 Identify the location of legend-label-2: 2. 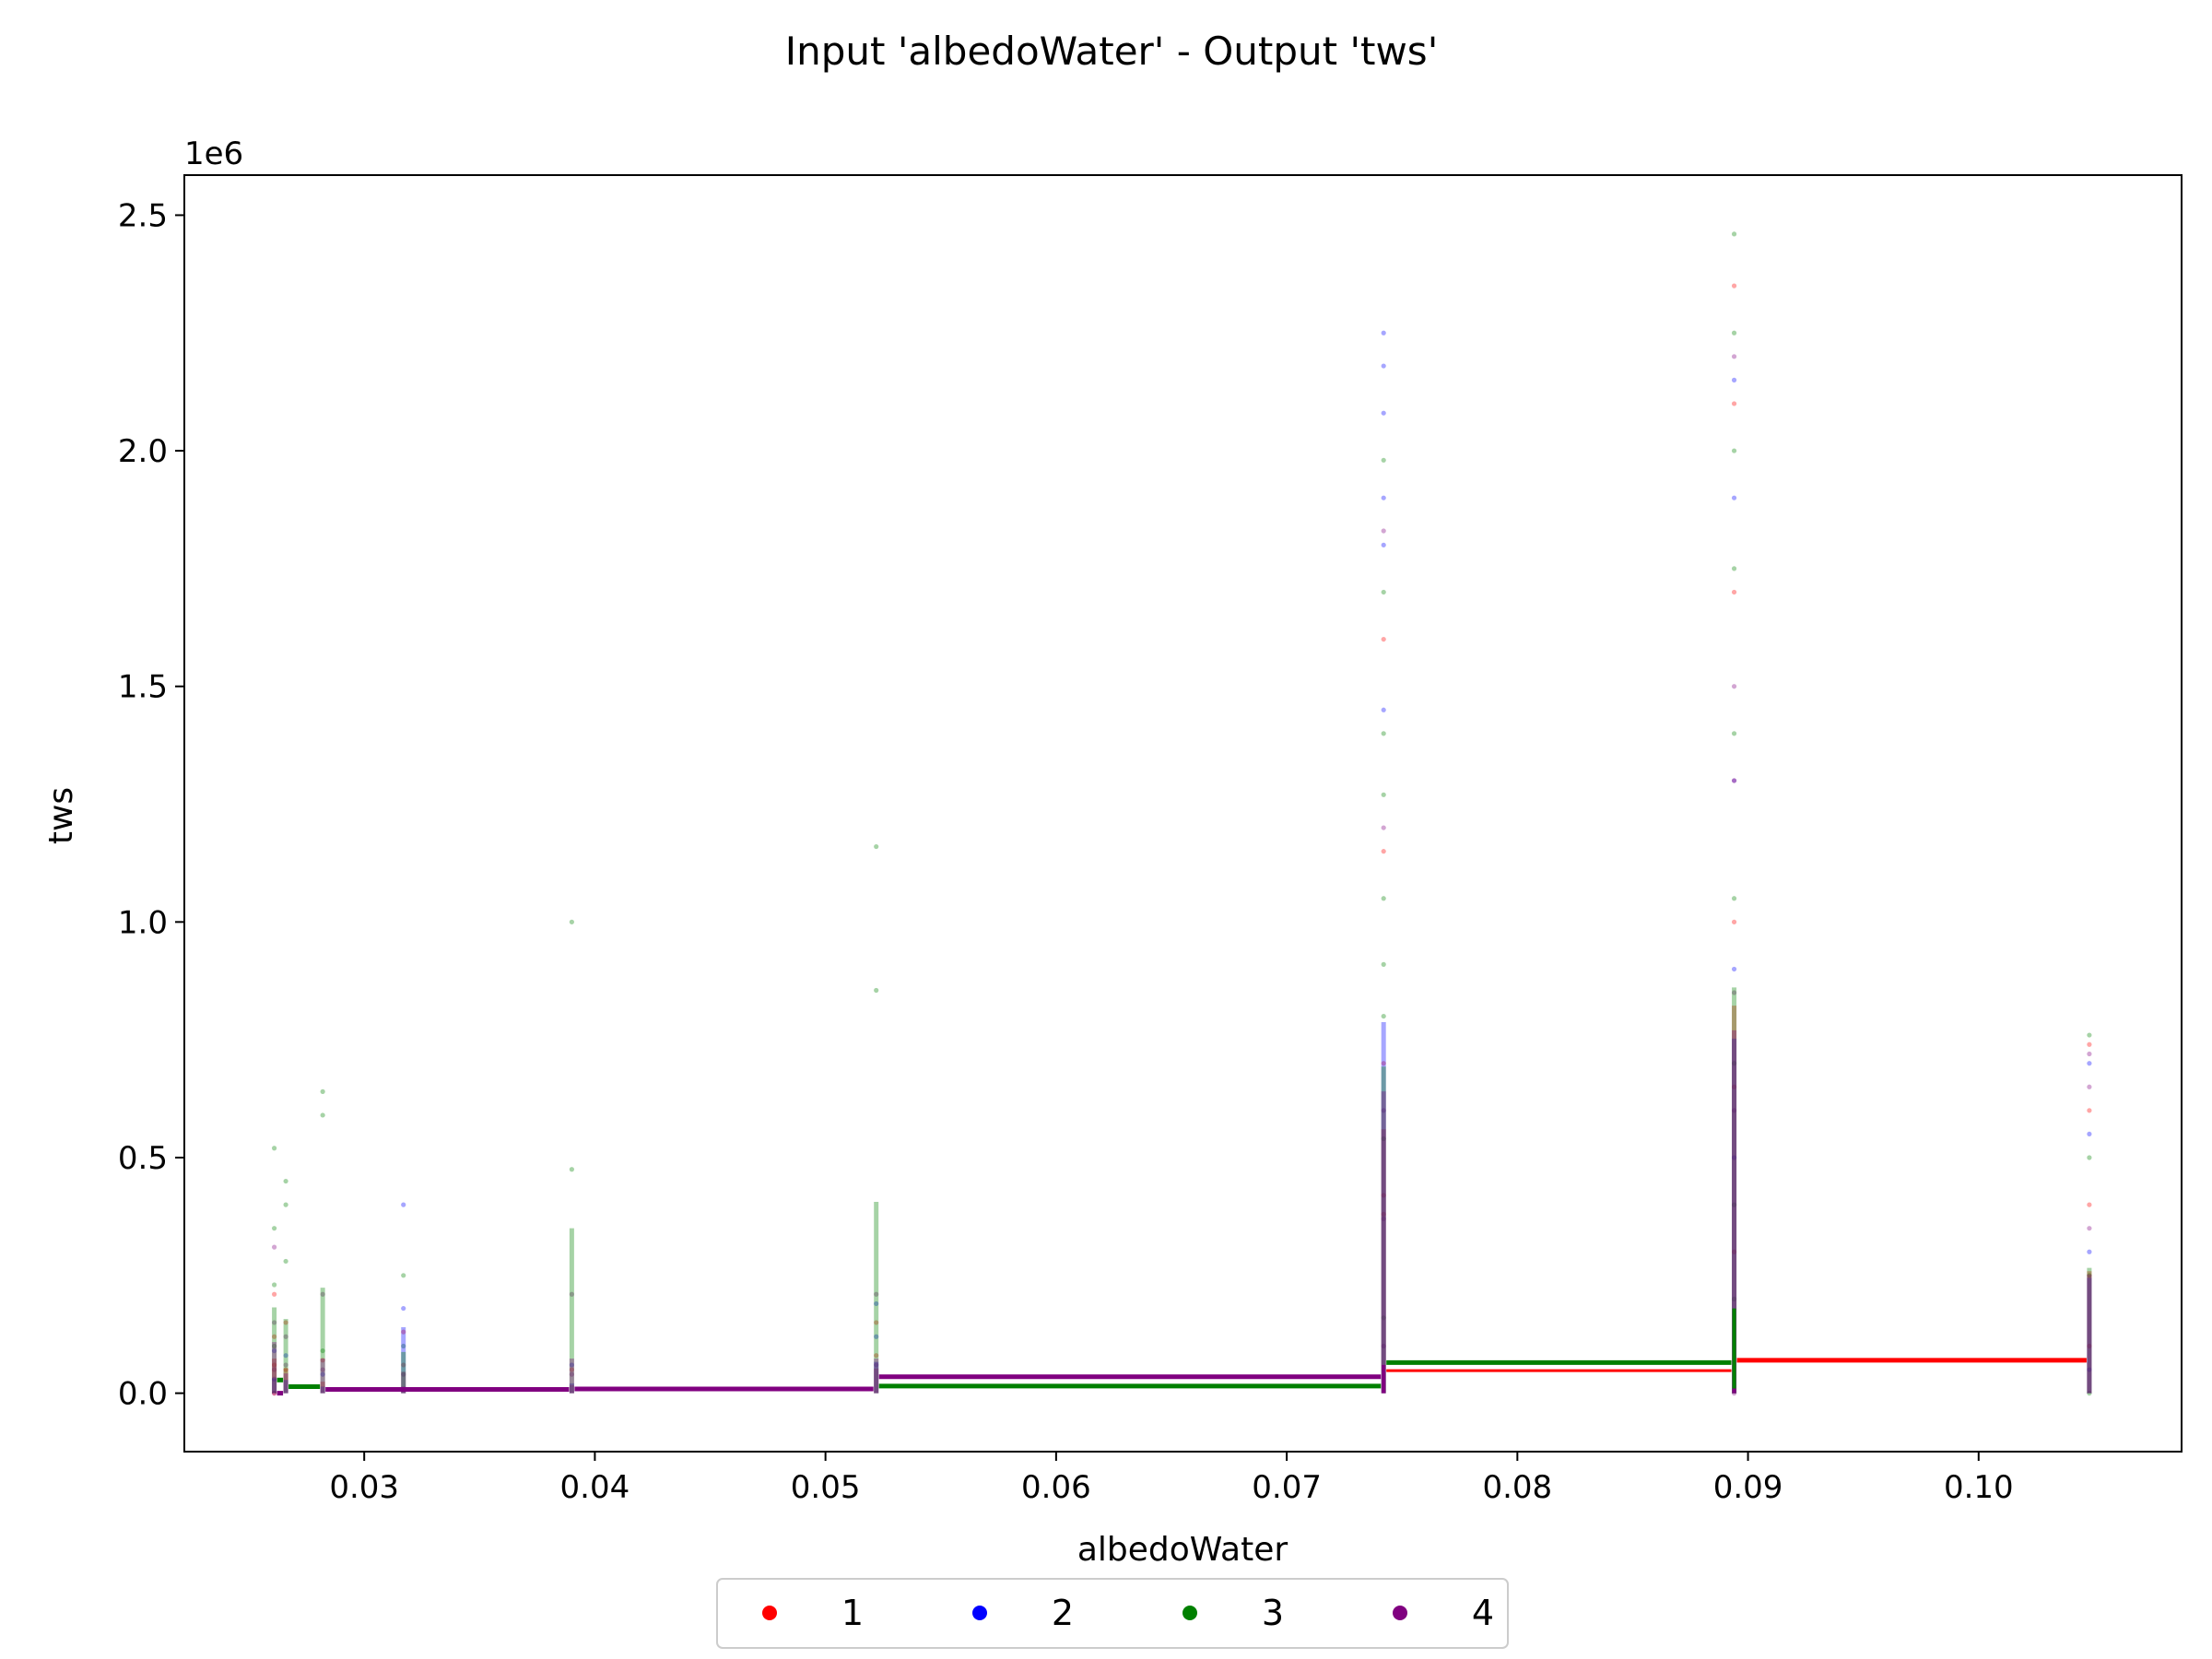
(1063, 1613).